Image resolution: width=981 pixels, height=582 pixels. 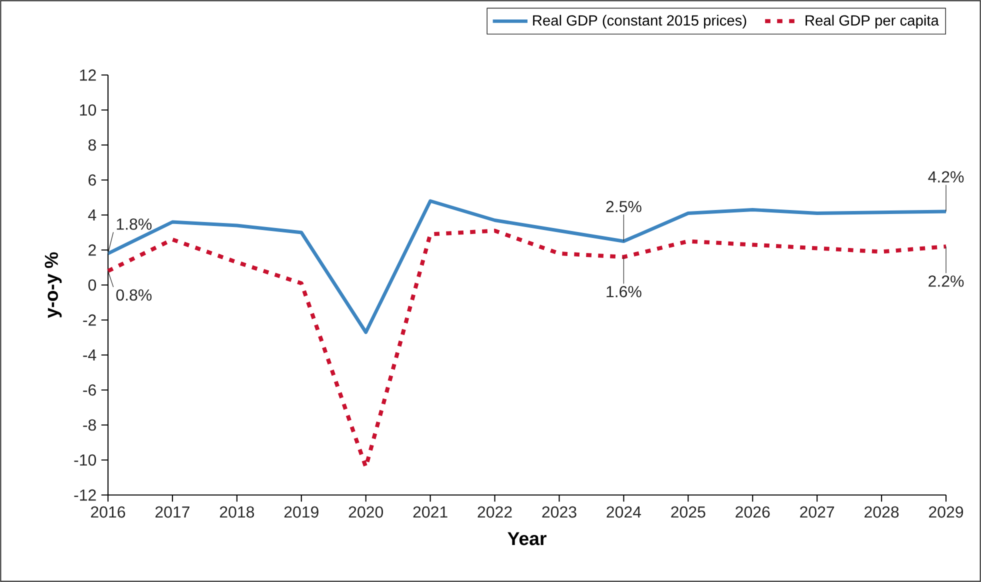 What do you see at coordinates (88, 110) in the screenshot?
I see `y-tick-label: 10` at bounding box center [88, 110].